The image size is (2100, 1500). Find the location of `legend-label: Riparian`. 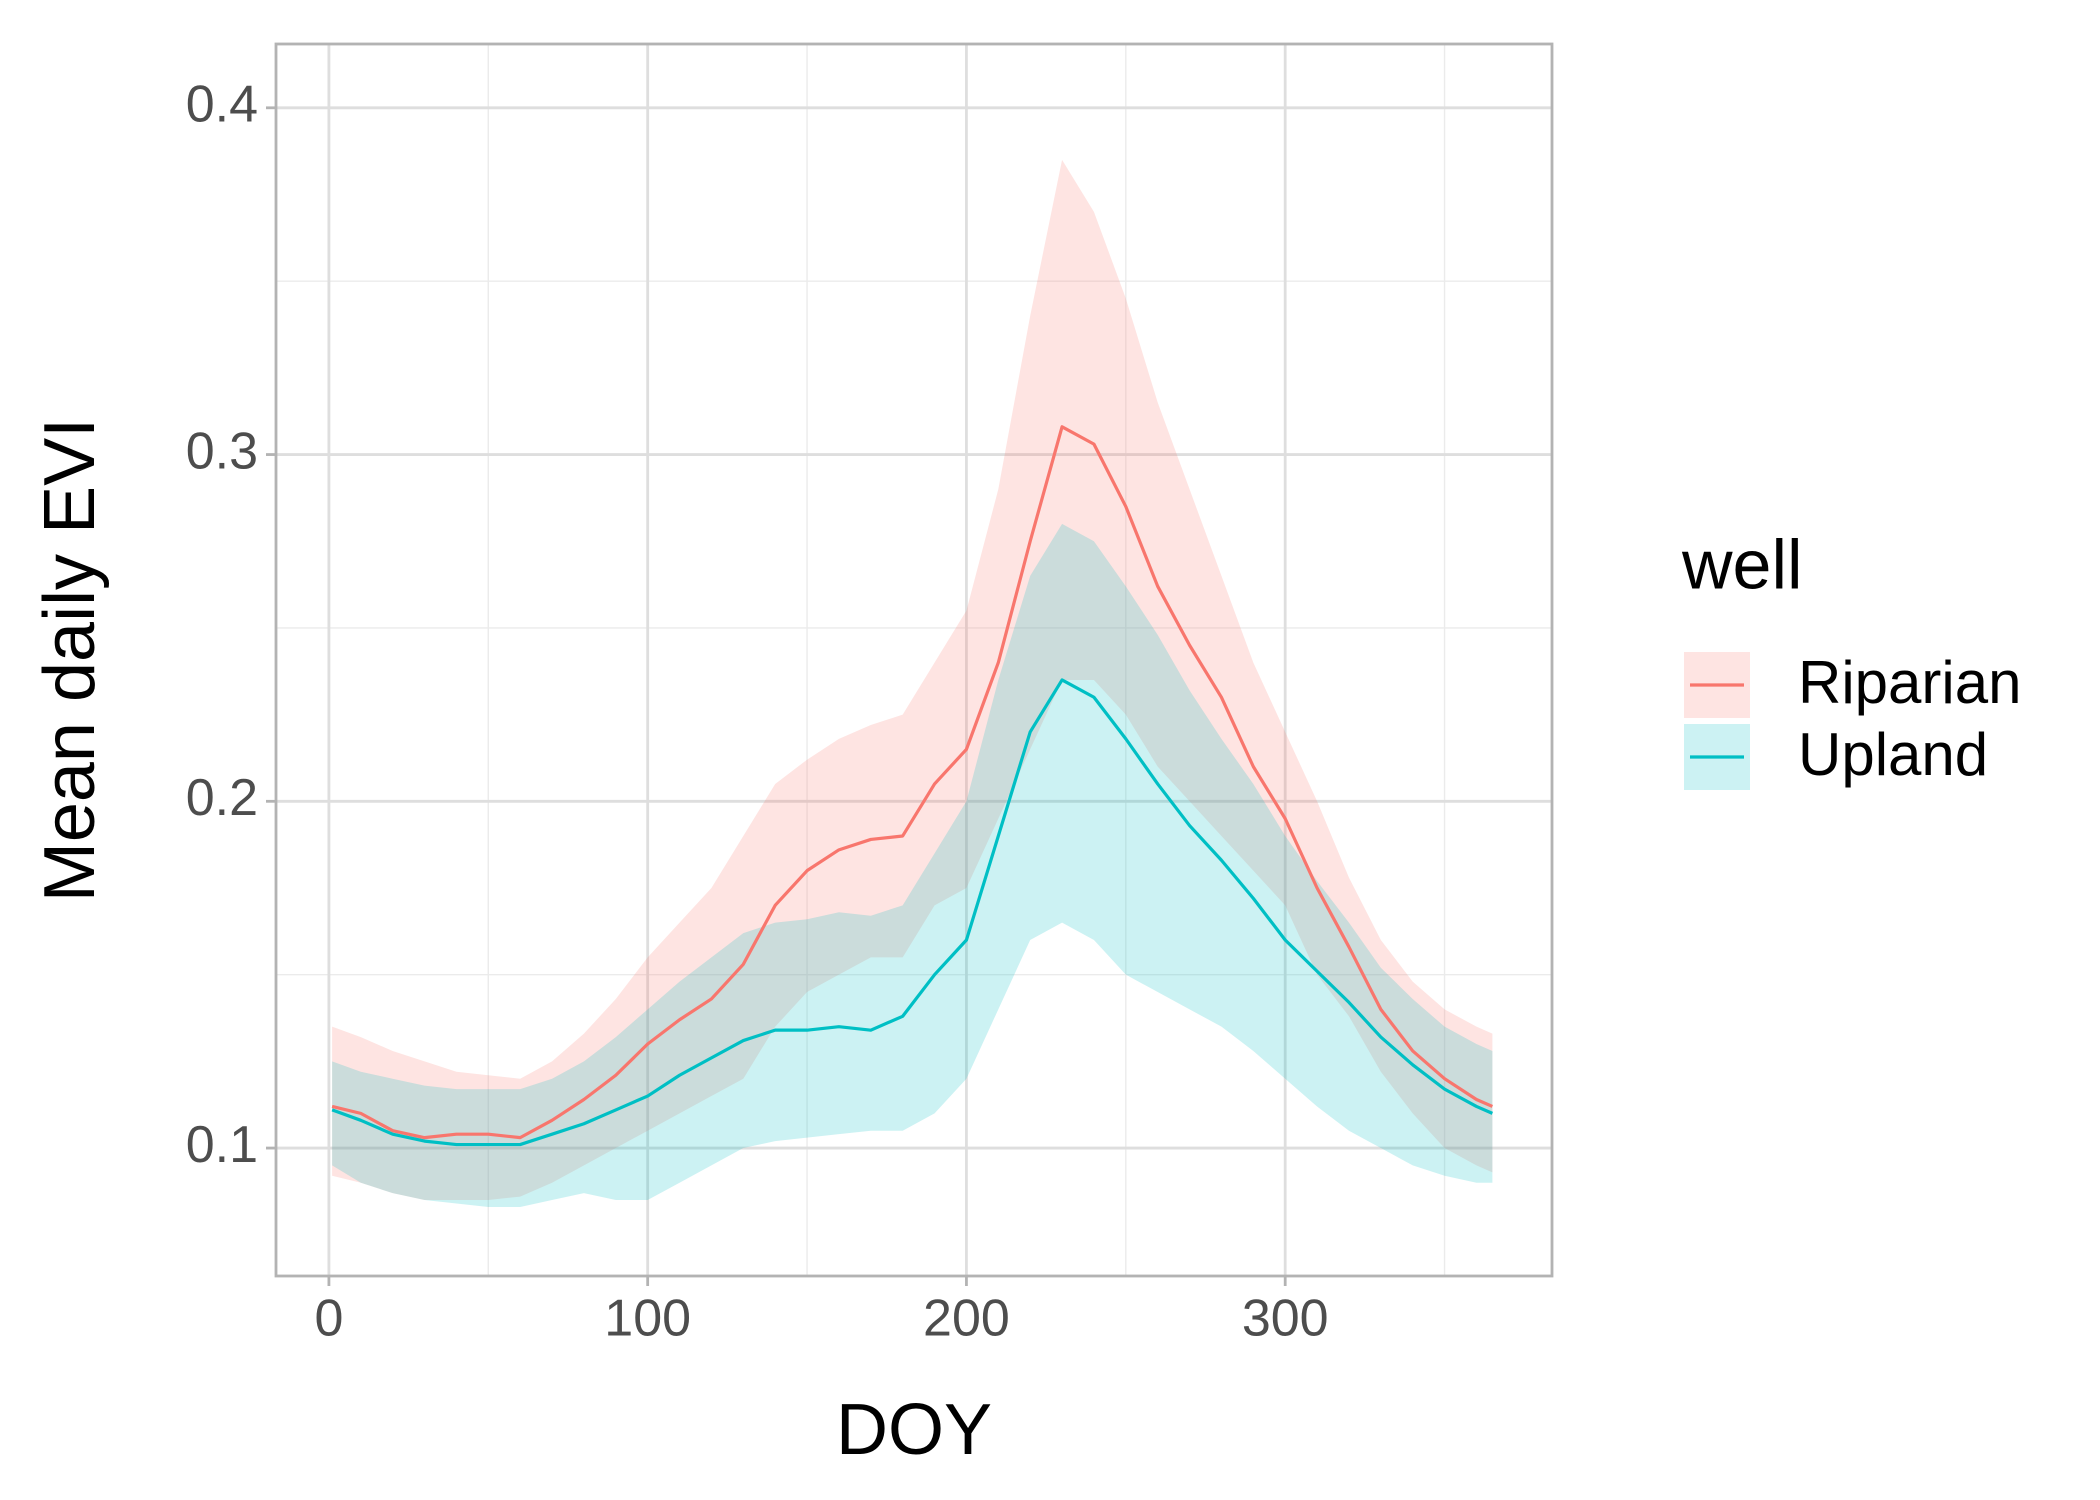

legend-label: Riparian is located at coordinates (1909, 682).